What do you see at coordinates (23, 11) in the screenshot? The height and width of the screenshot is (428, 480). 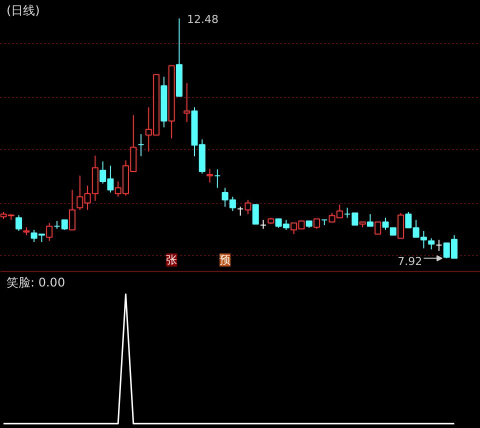 I see `chart-title: (日线)` at bounding box center [23, 11].